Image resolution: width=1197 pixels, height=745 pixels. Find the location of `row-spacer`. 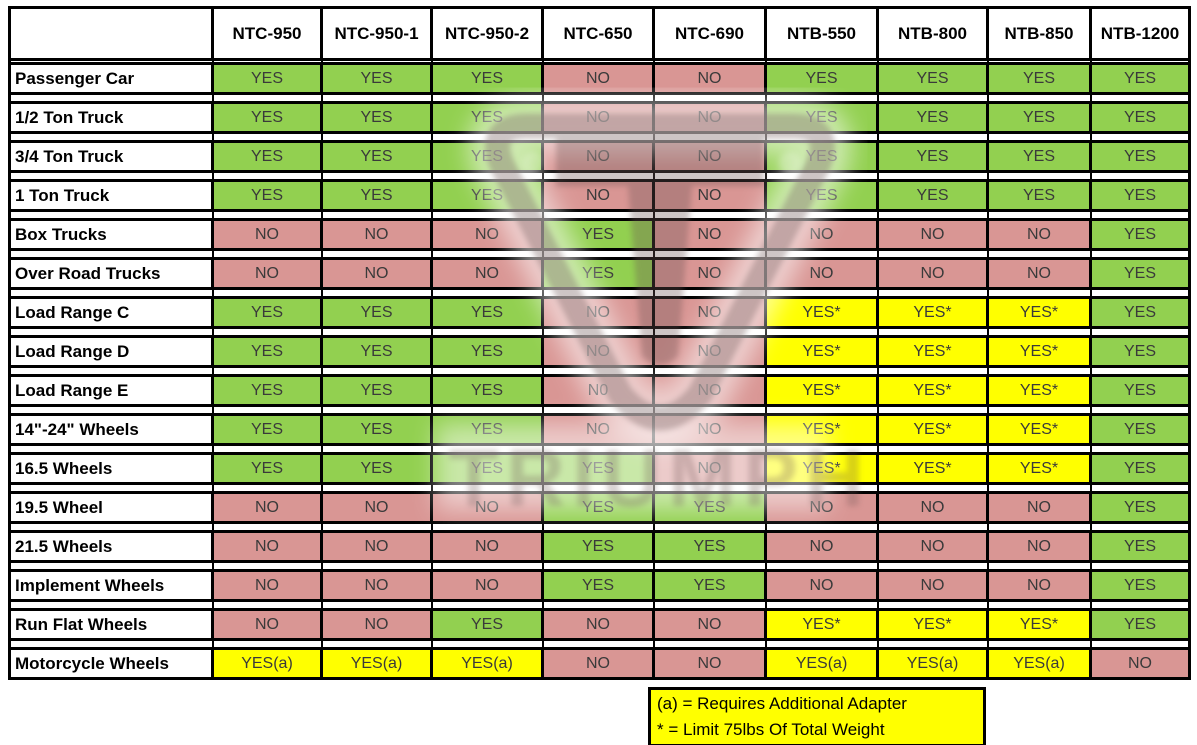

row-spacer is located at coordinates (599, 644).